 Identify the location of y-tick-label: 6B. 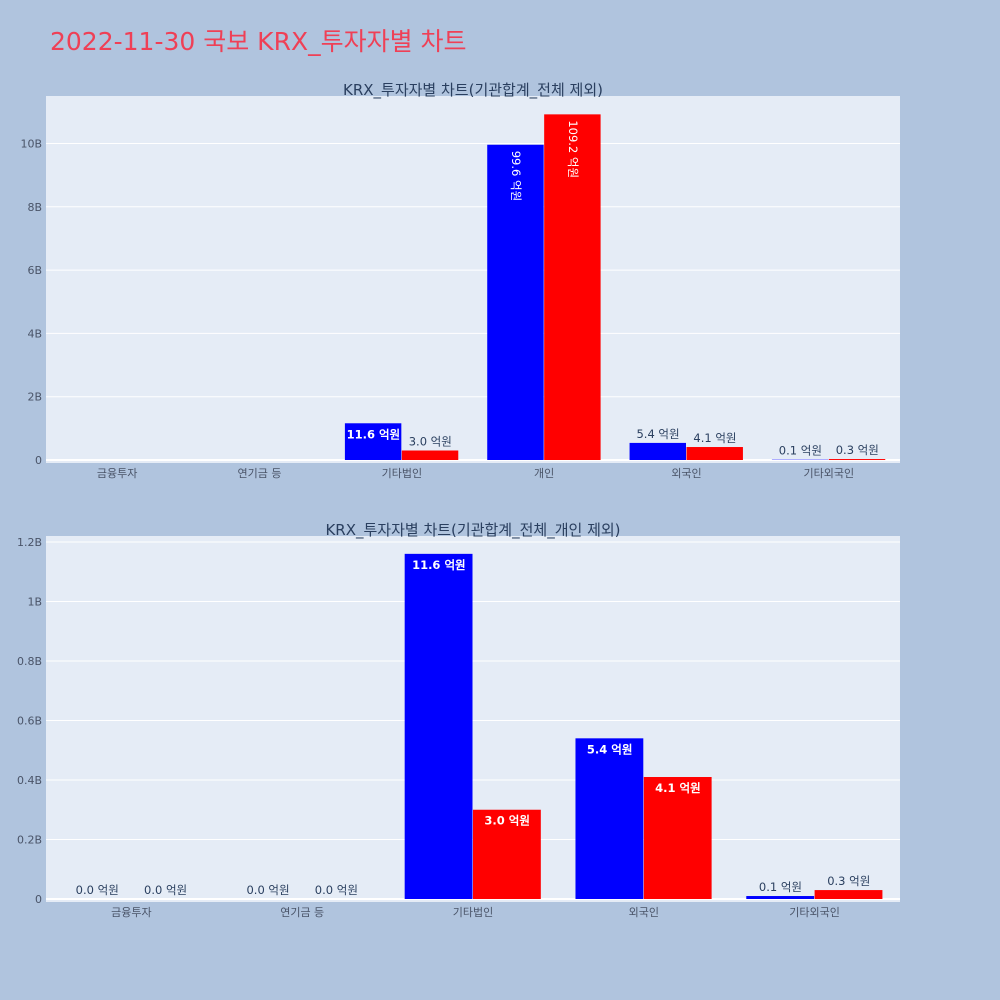
(34, 270).